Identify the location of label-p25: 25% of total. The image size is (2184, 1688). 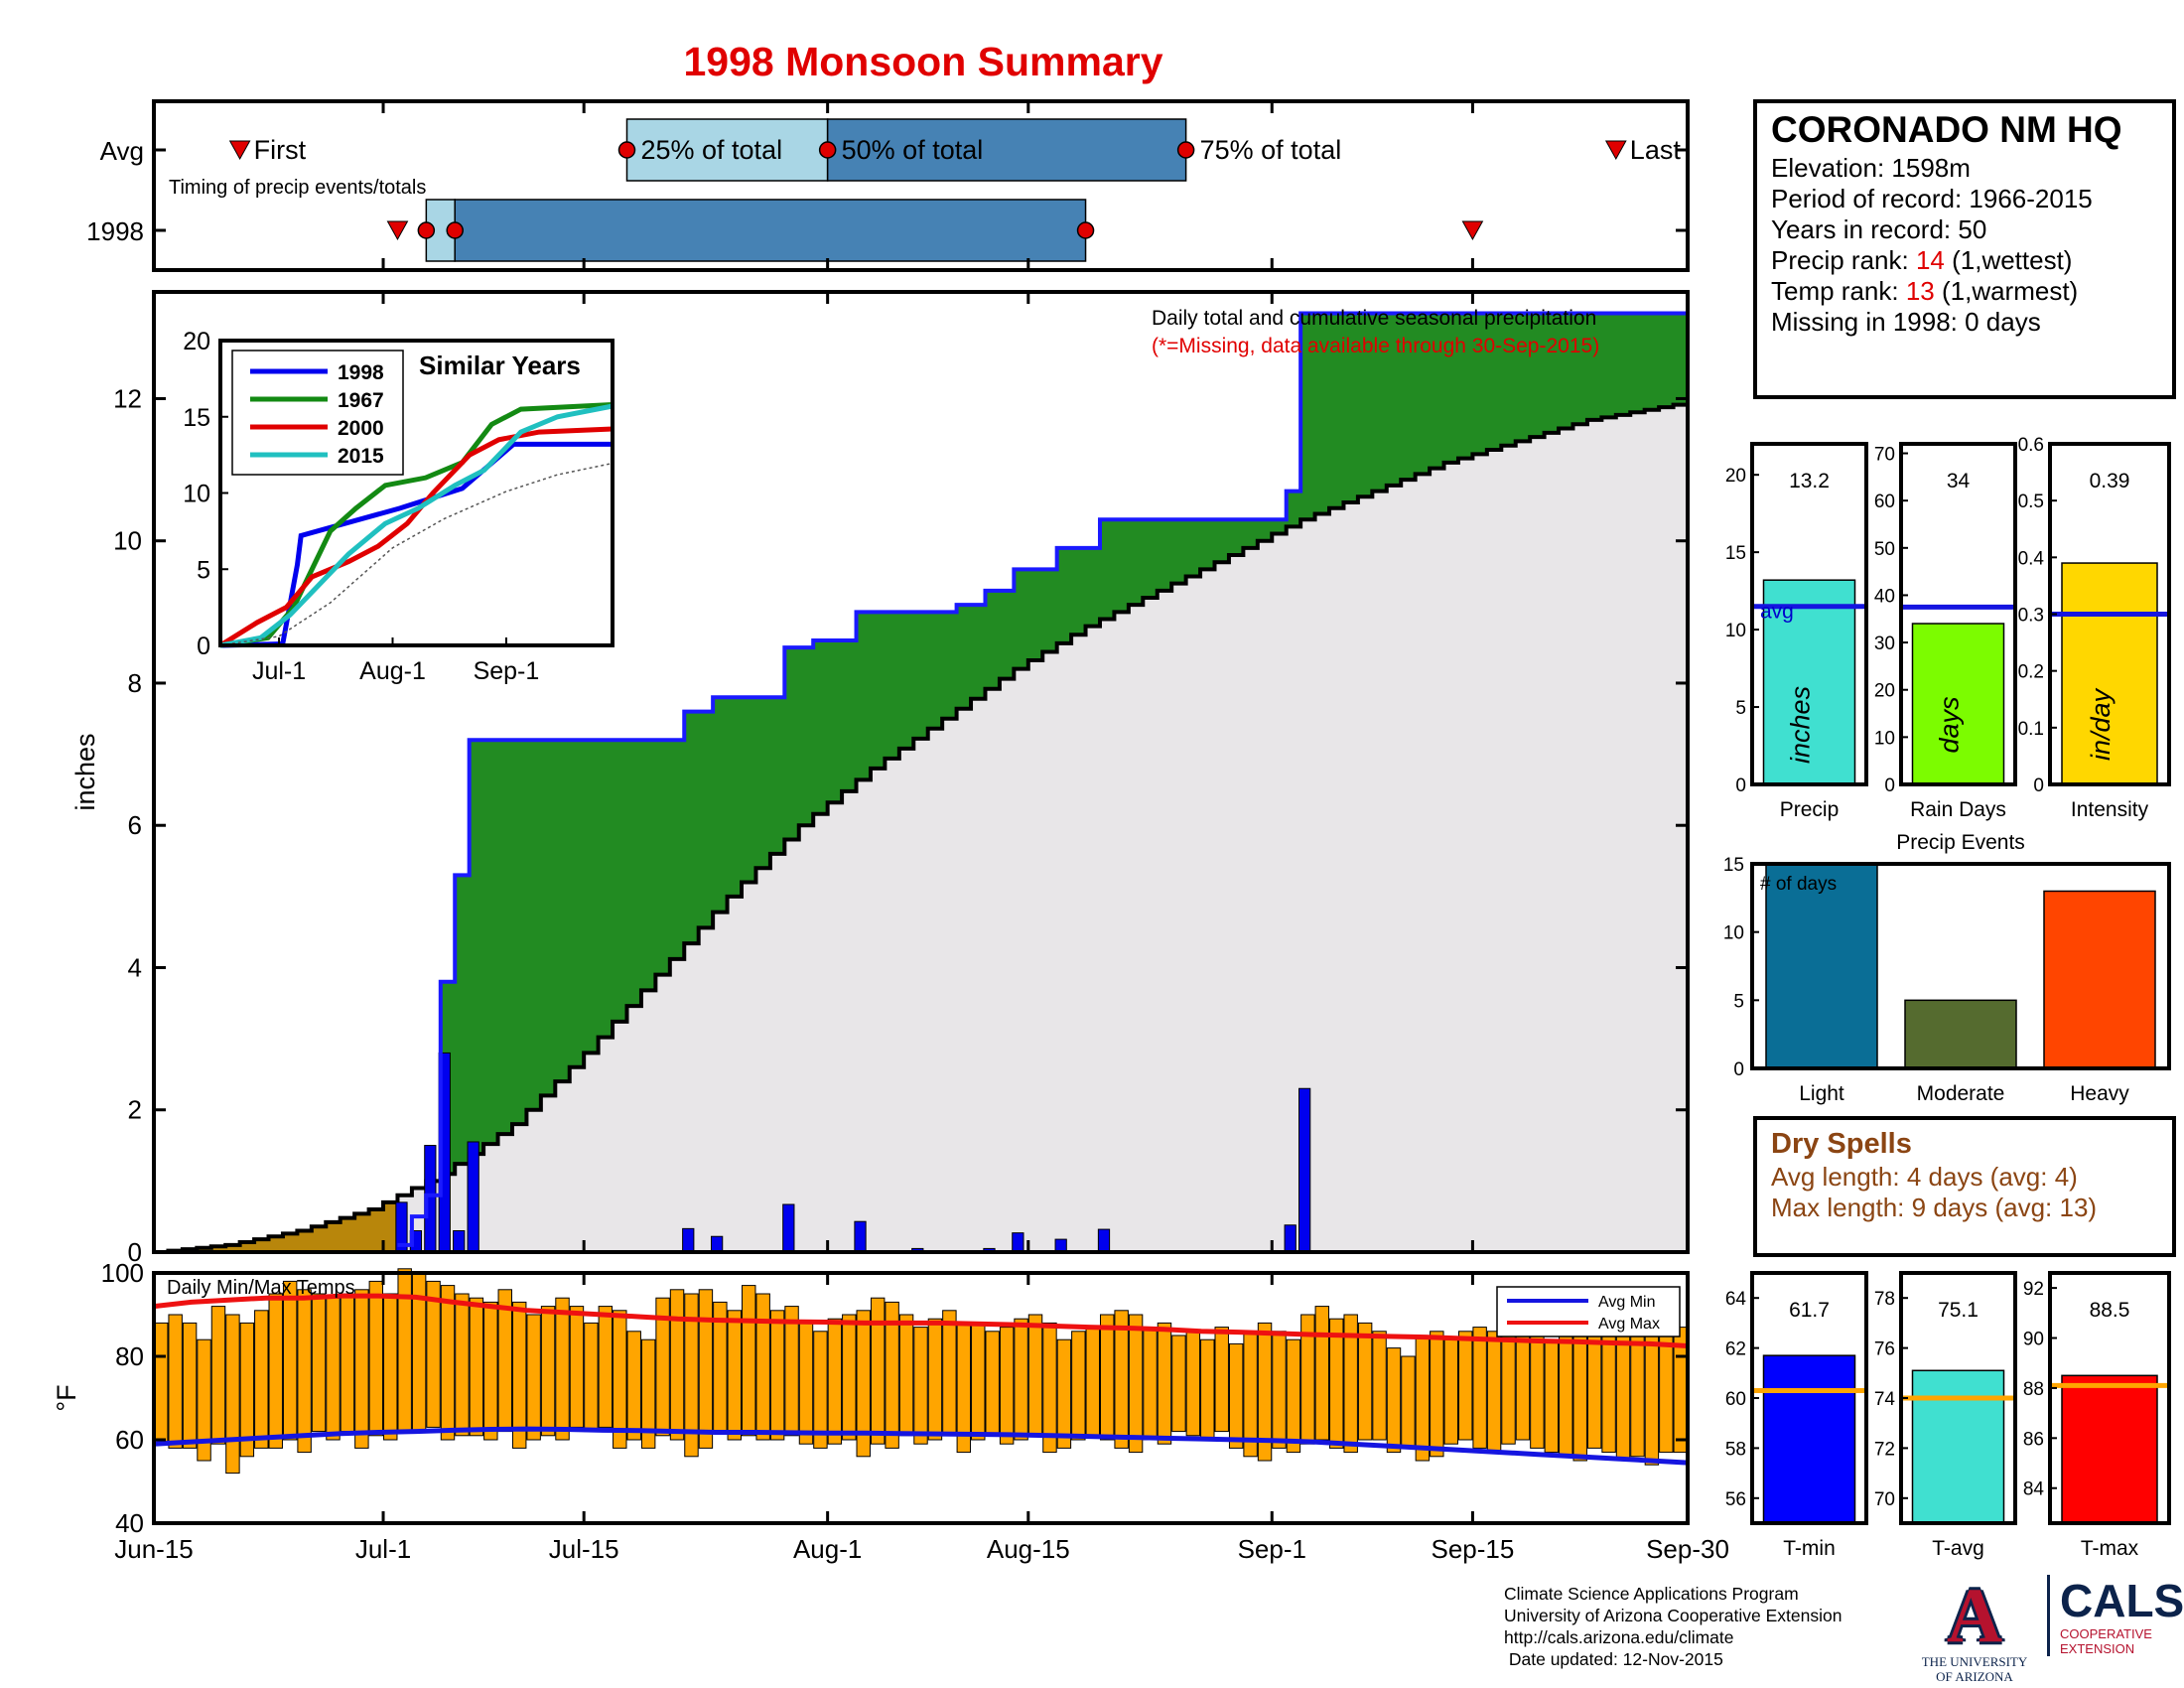
(711, 150).